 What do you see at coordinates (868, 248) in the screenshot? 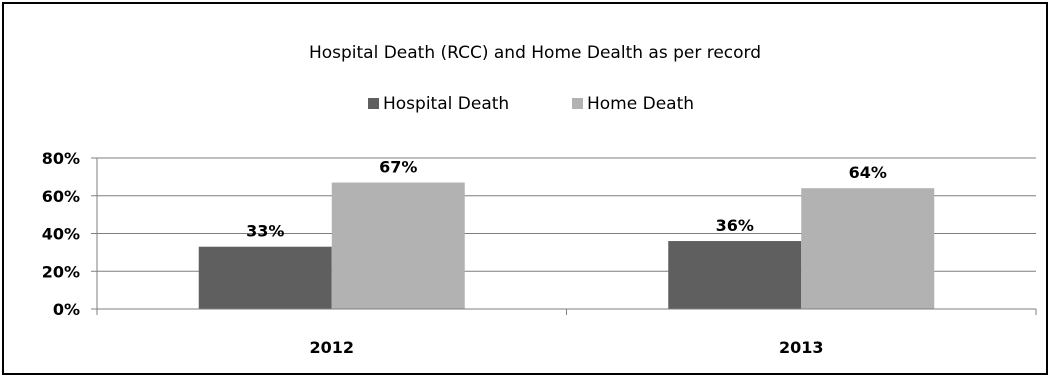
I see `bar-home-death-2013` at bounding box center [868, 248].